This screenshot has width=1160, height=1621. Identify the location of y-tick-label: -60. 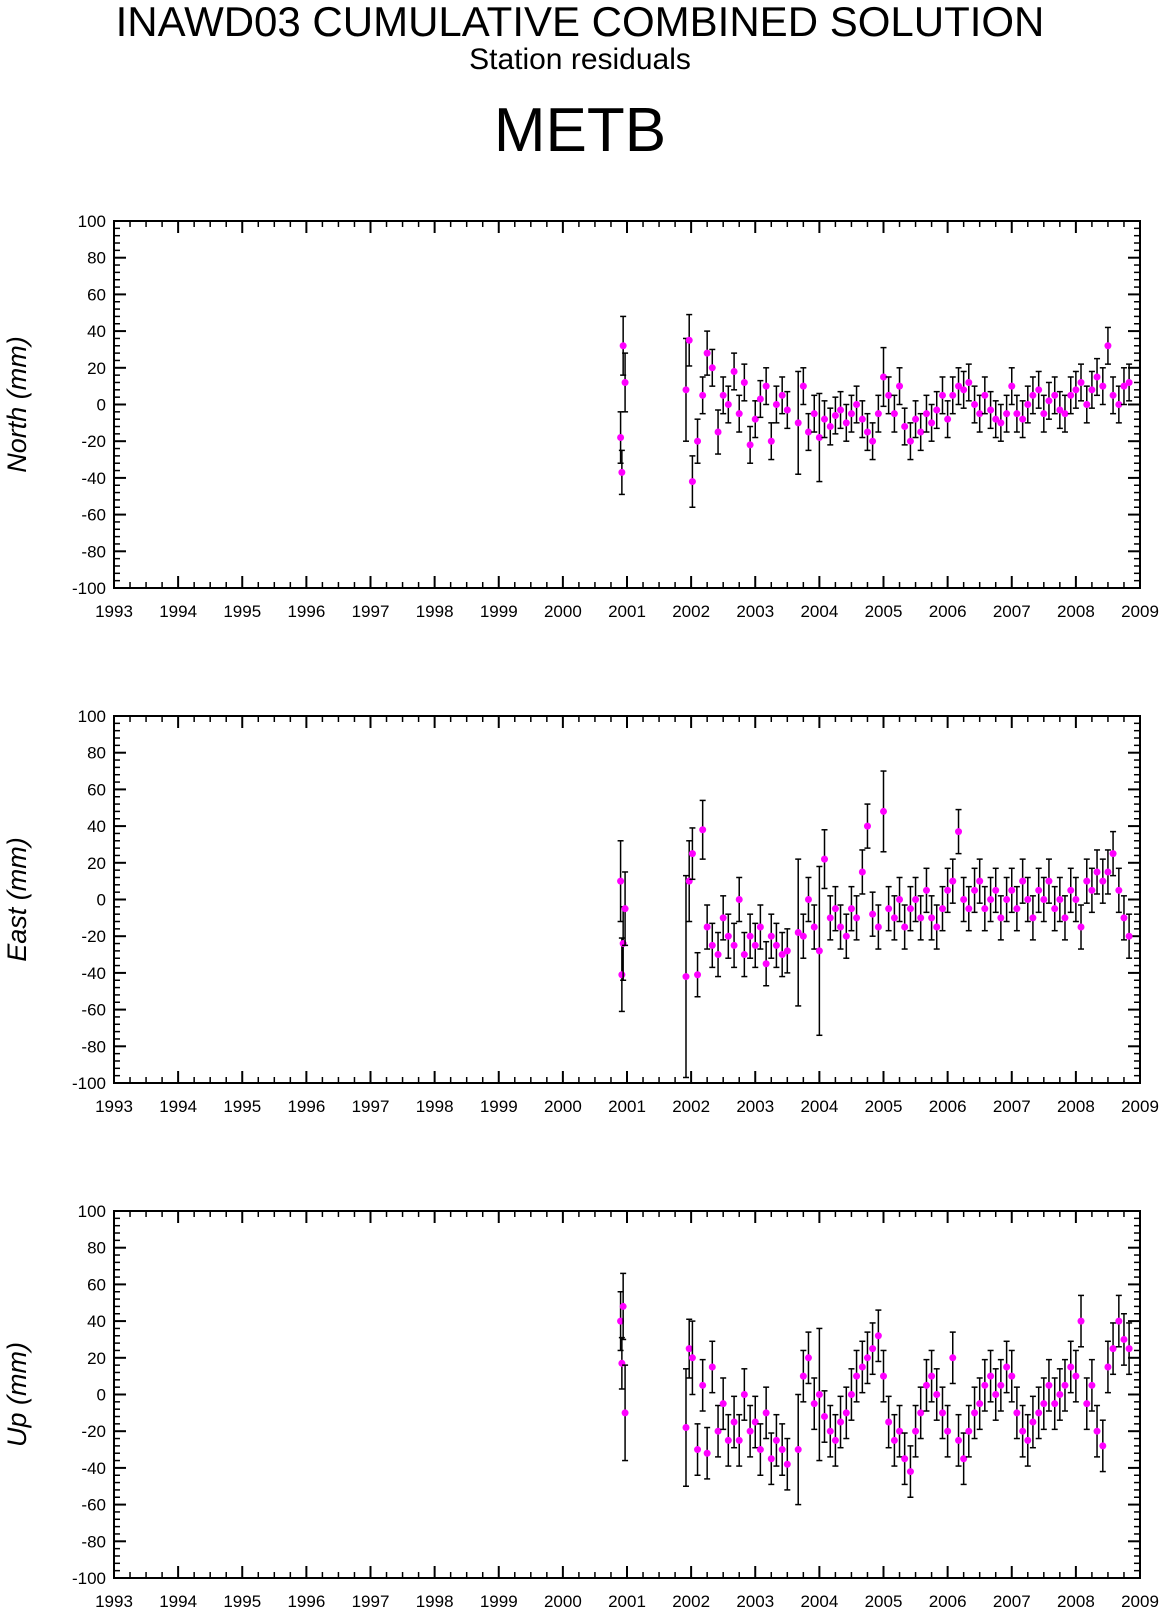
(93, 515).